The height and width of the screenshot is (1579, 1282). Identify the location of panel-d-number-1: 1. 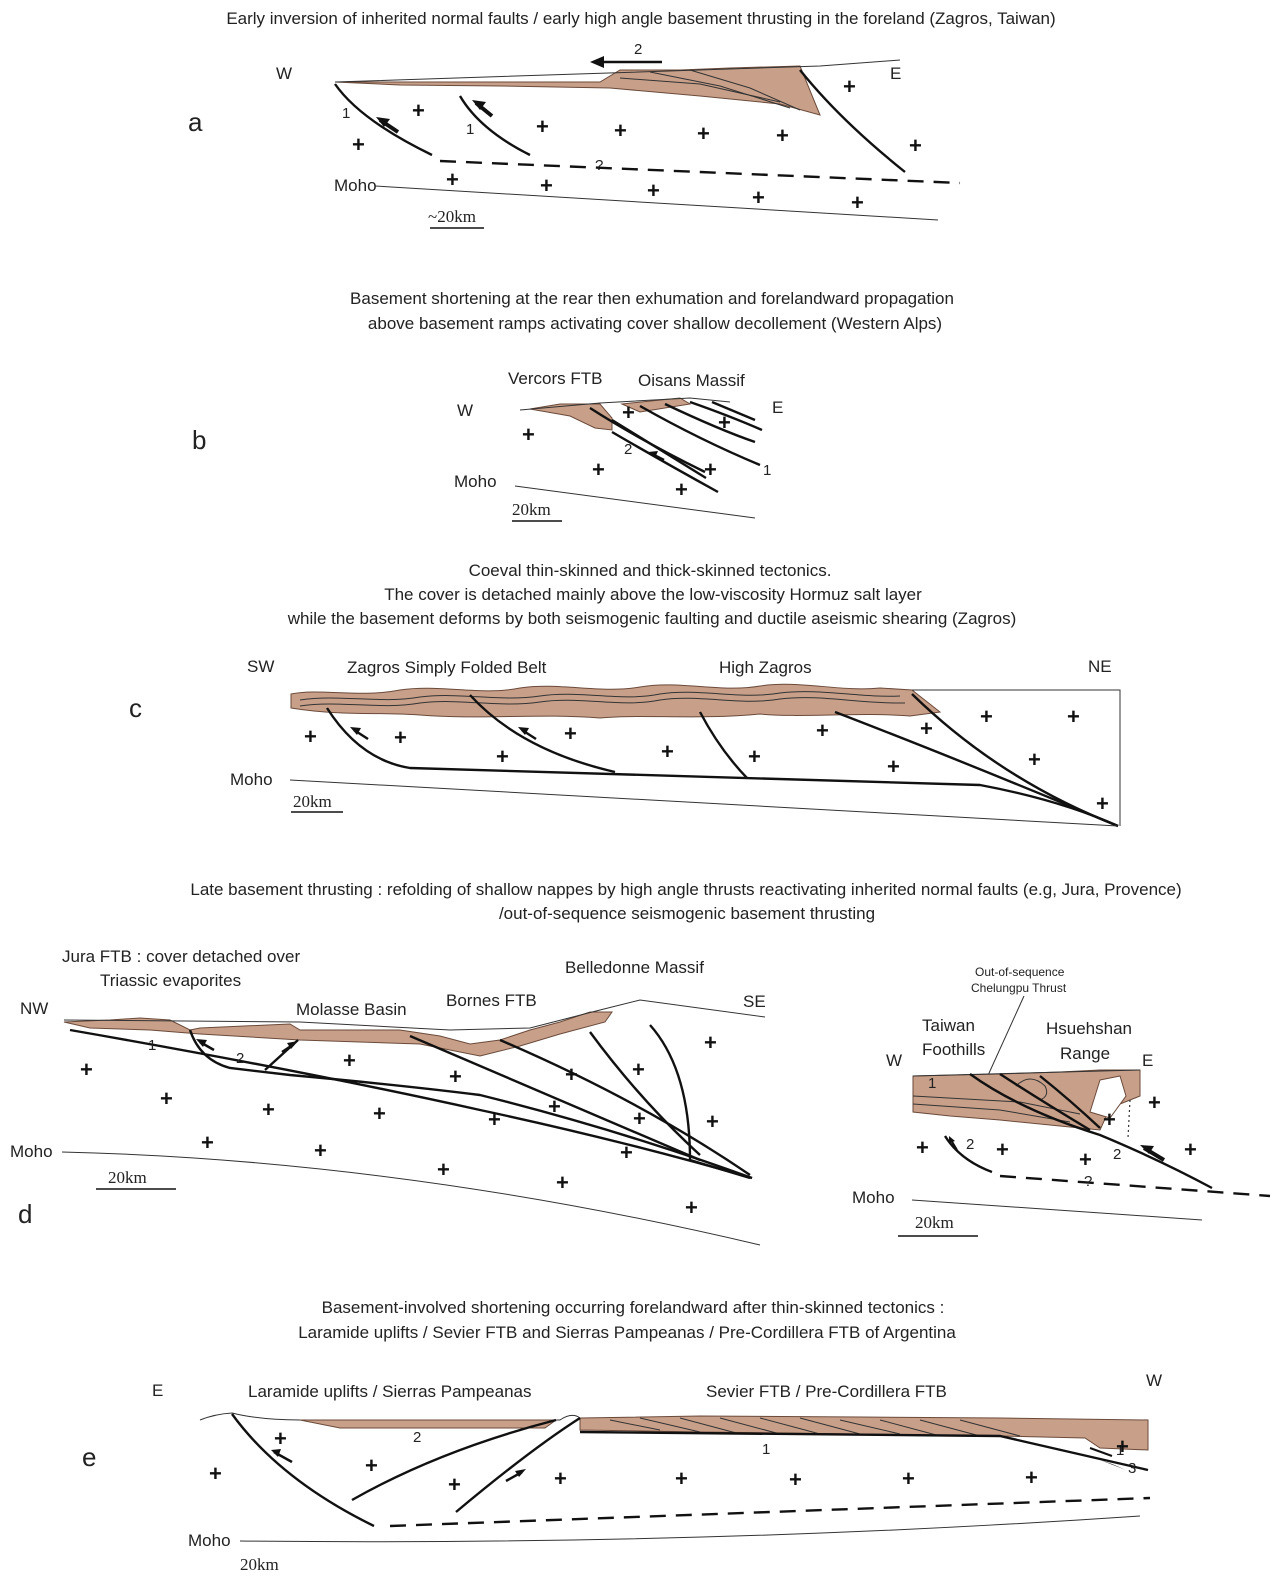
(152, 1045).